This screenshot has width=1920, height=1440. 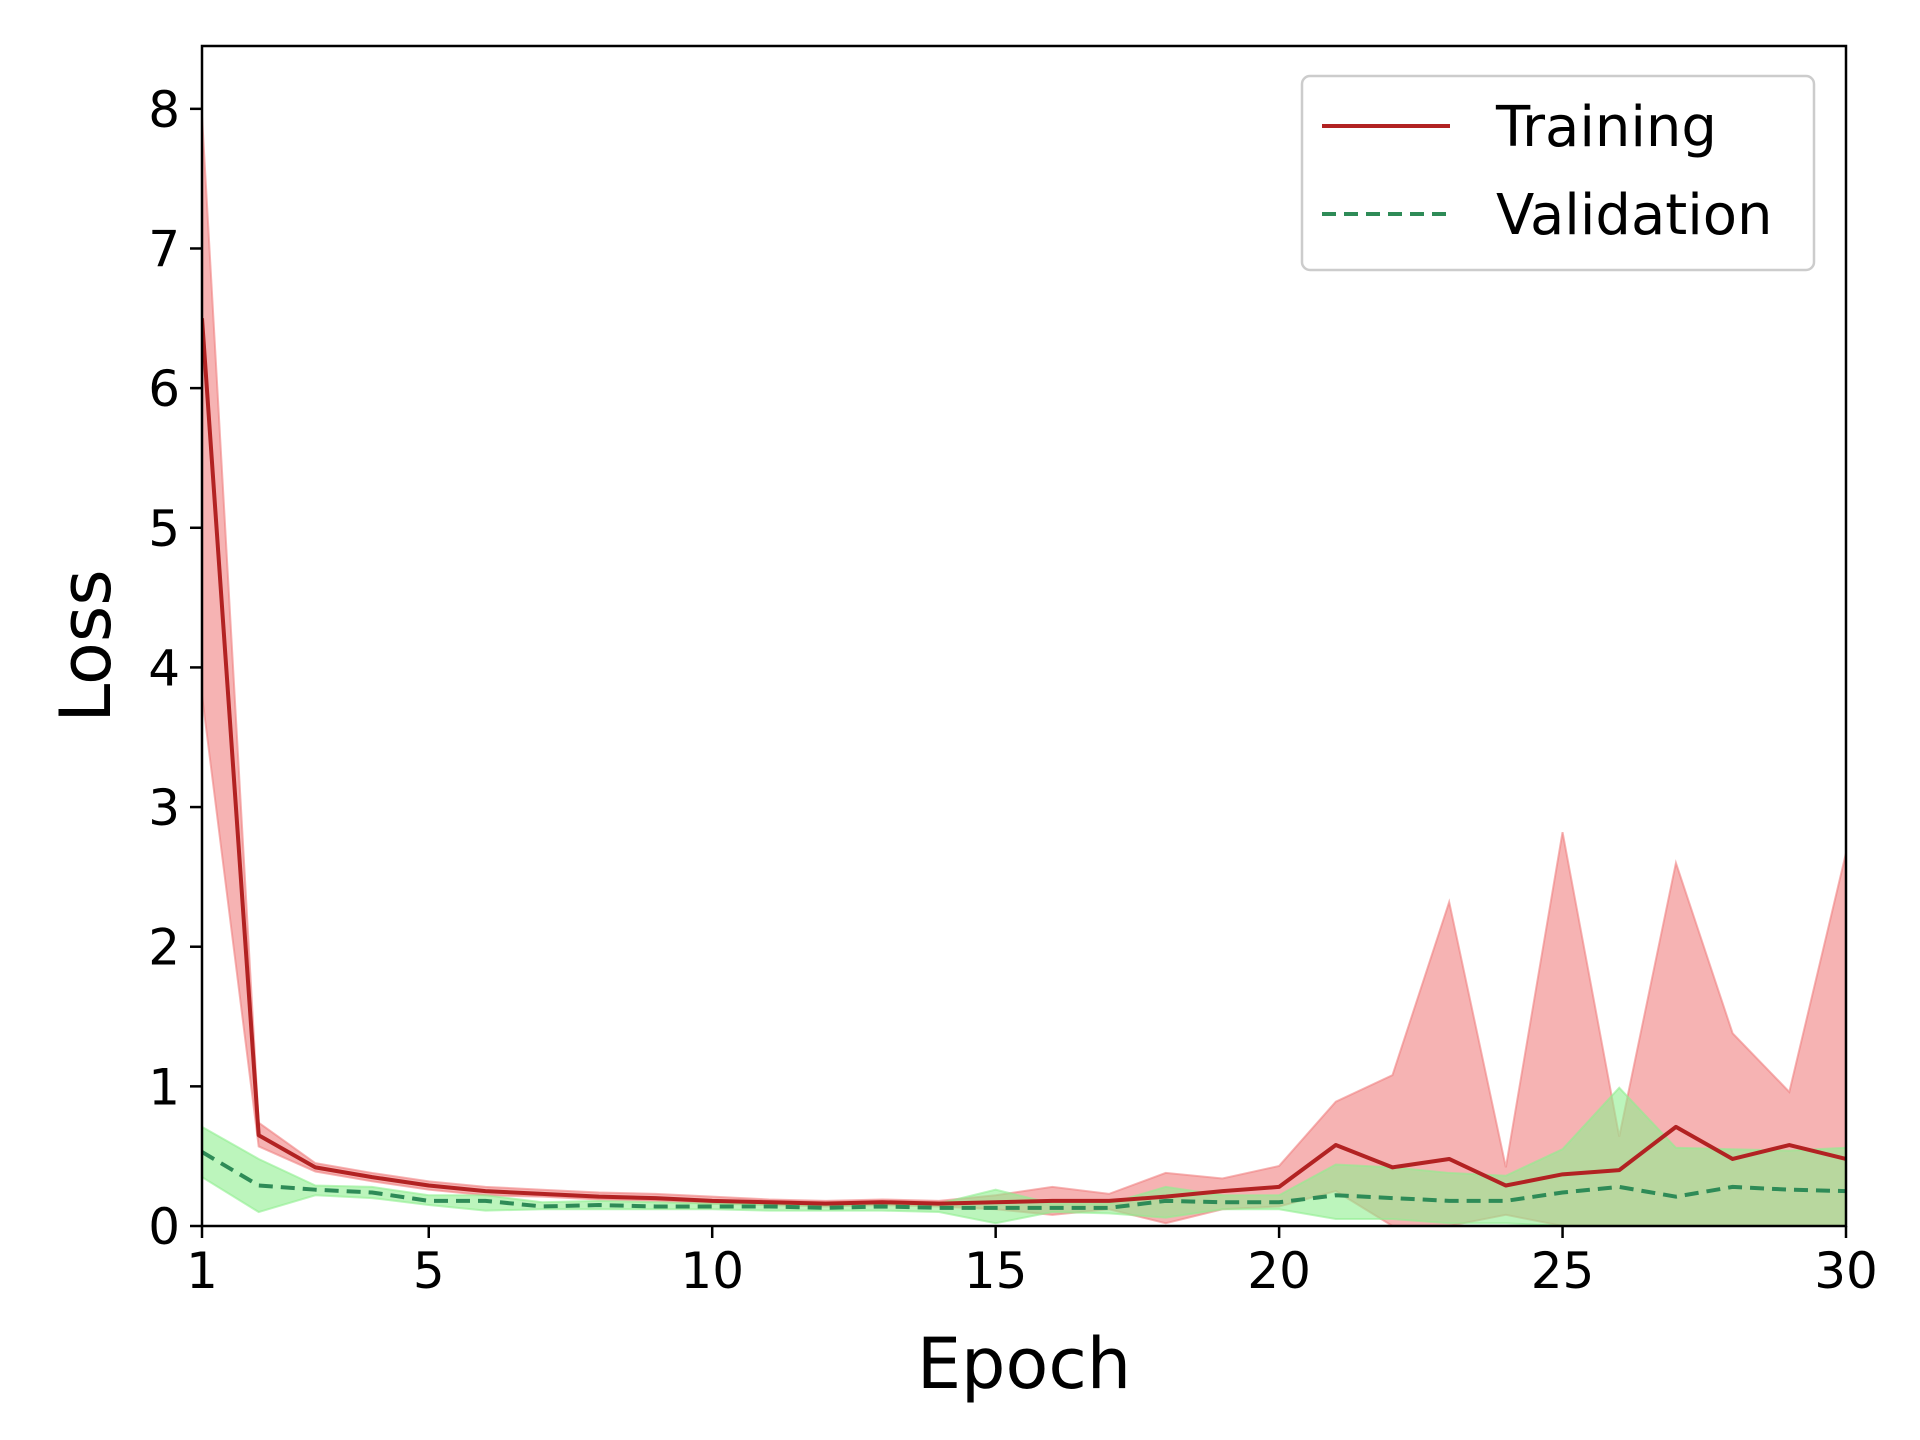 I want to click on y-tick-label: 8, so click(x=164, y=110).